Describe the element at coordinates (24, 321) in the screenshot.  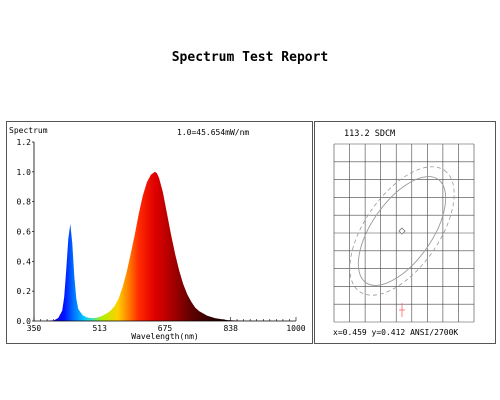
I see `y-tick-label: 0.0` at that location.